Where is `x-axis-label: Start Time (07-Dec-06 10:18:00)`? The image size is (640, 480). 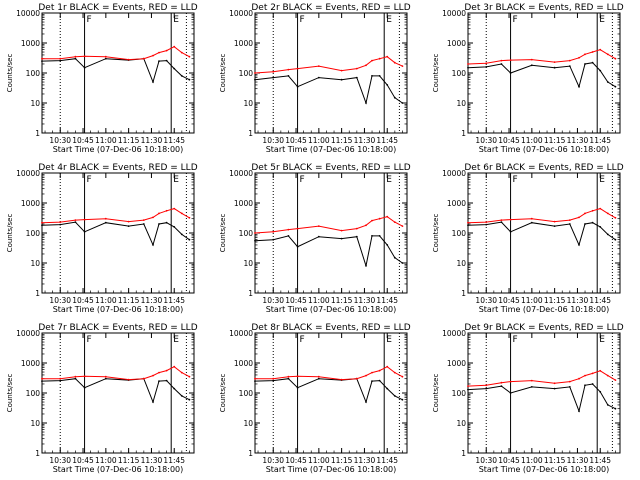 x-axis-label: Start Time (07-Dec-06 10:18:00) is located at coordinates (331, 149).